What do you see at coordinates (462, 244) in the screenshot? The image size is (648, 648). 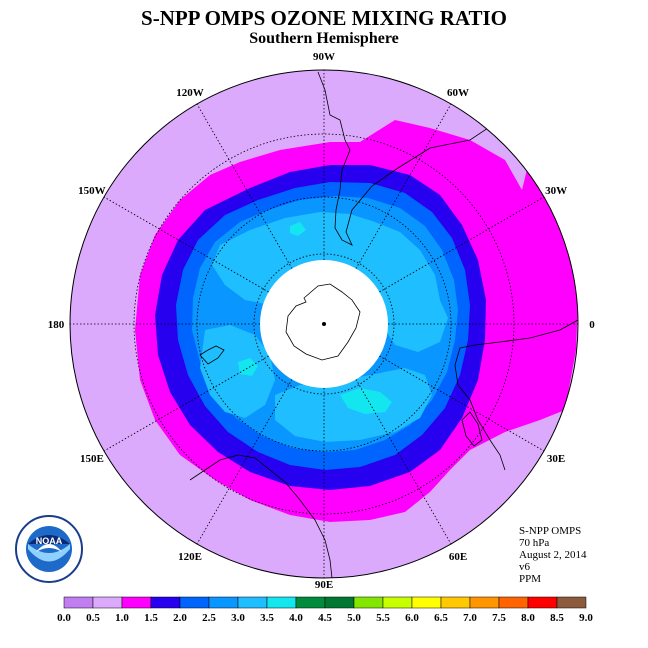 I see `meridian-30w` at bounding box center [462, 244].